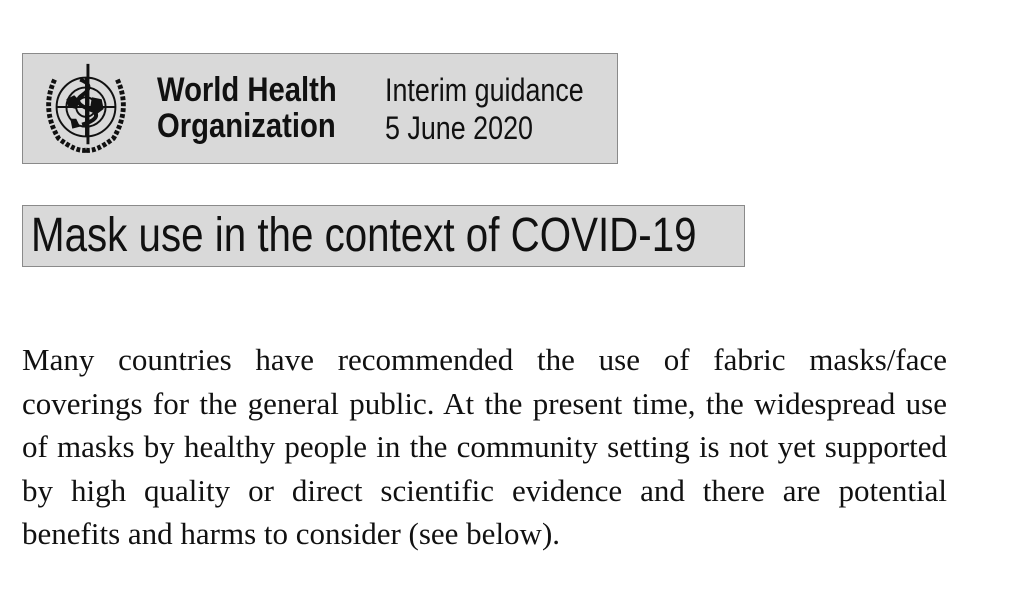 The image size is (1024, 603). Describe the element at coordinates (246, 126) in the screenshot. I see `organization-name-line2: Organization` at that location.